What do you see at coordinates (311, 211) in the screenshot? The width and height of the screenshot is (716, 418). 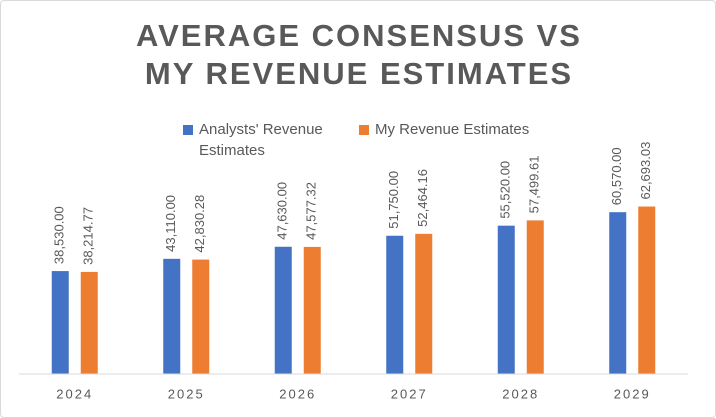 I see `data-label: 47,577.32` at bounding box center [311, 211].